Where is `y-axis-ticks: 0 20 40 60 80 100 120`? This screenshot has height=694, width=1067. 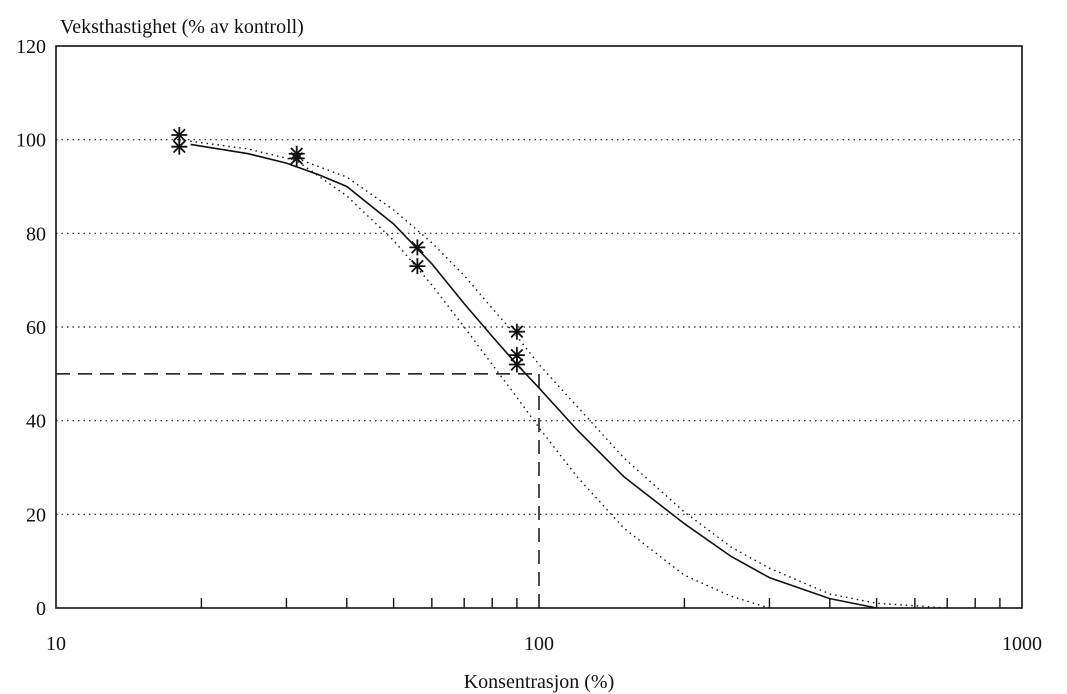
y-axis-ticks: 0 20 40 60 80 100 120 is located at coordinates (31, 328).